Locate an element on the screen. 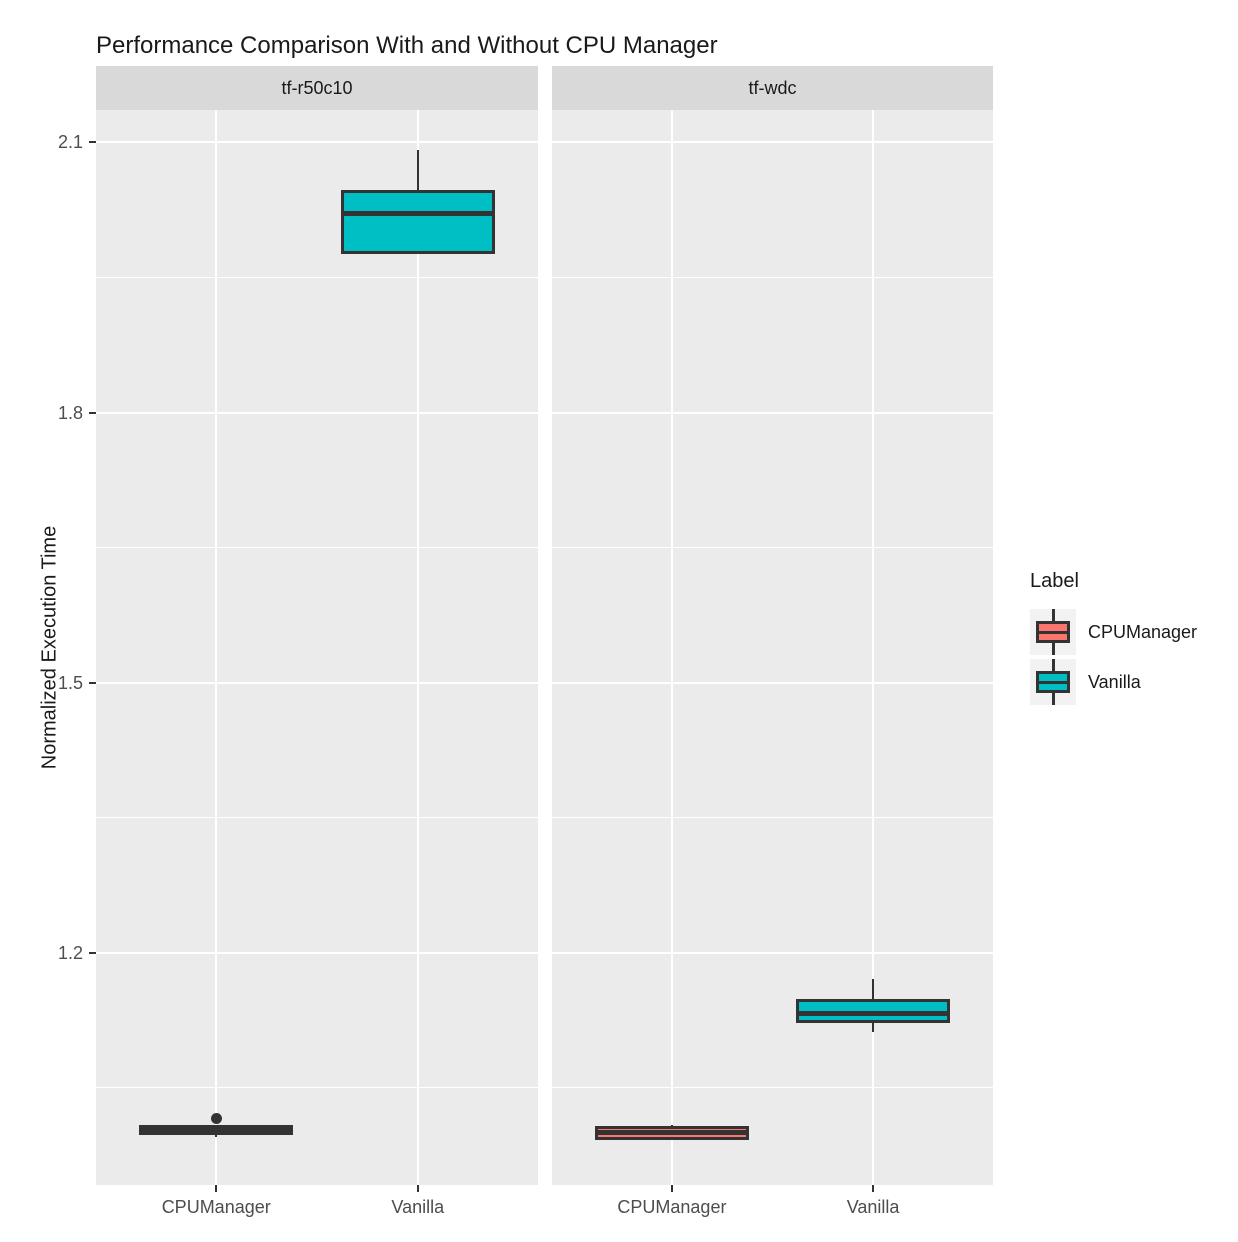 This screenshot has width=1238, height=1242. y-axis-title: Normalized Execution Time is located at coordinates (49, 647).